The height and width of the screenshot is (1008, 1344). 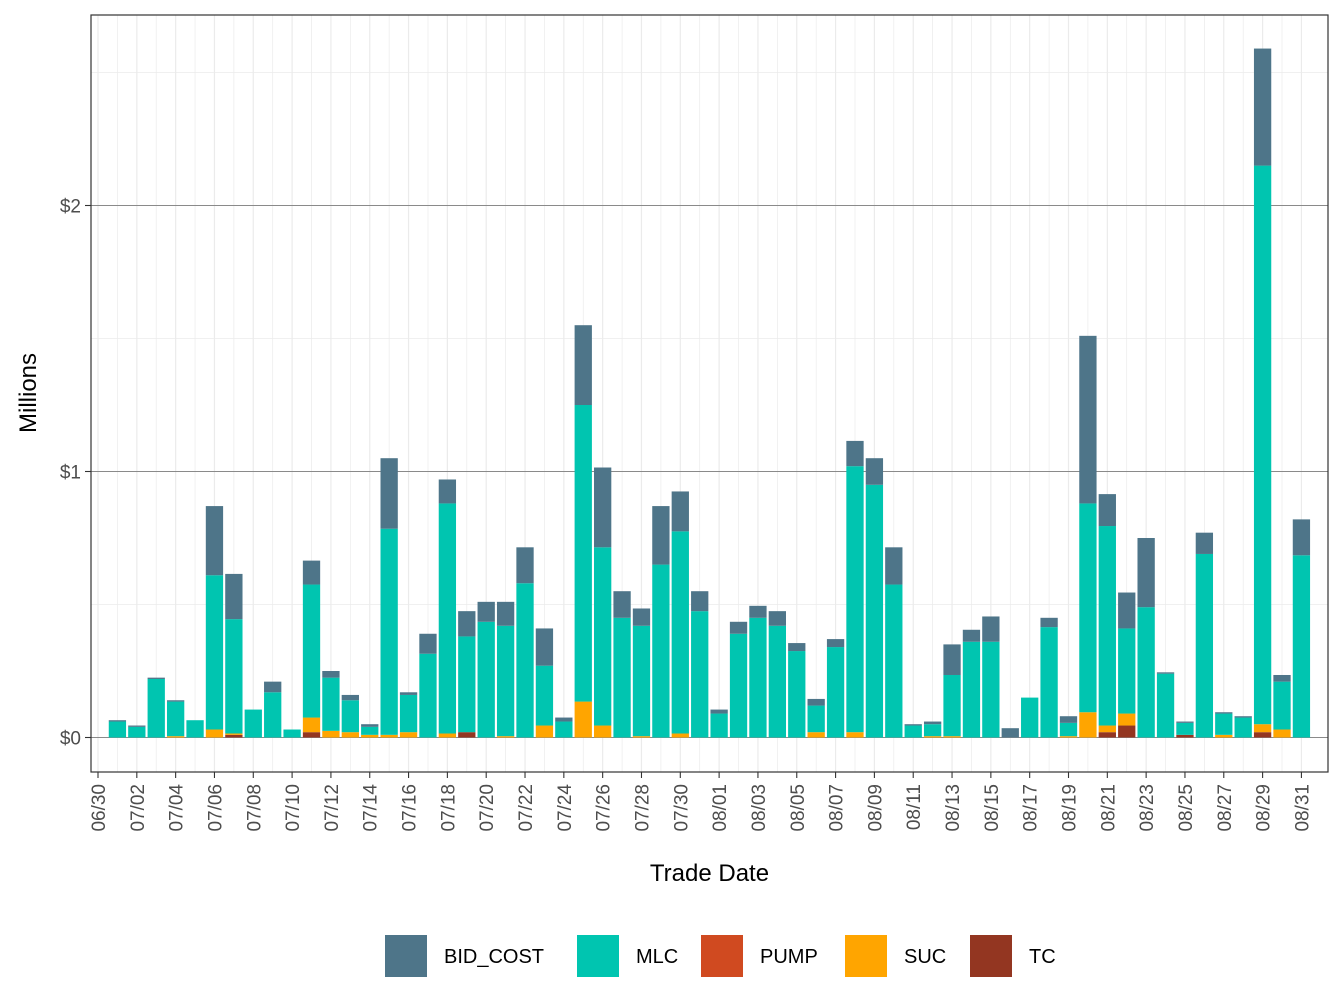 What do you see at coordinates (494, 957) in the screenshot?
I see `legend-label: BID_COST` at bounding box center [494, 957].